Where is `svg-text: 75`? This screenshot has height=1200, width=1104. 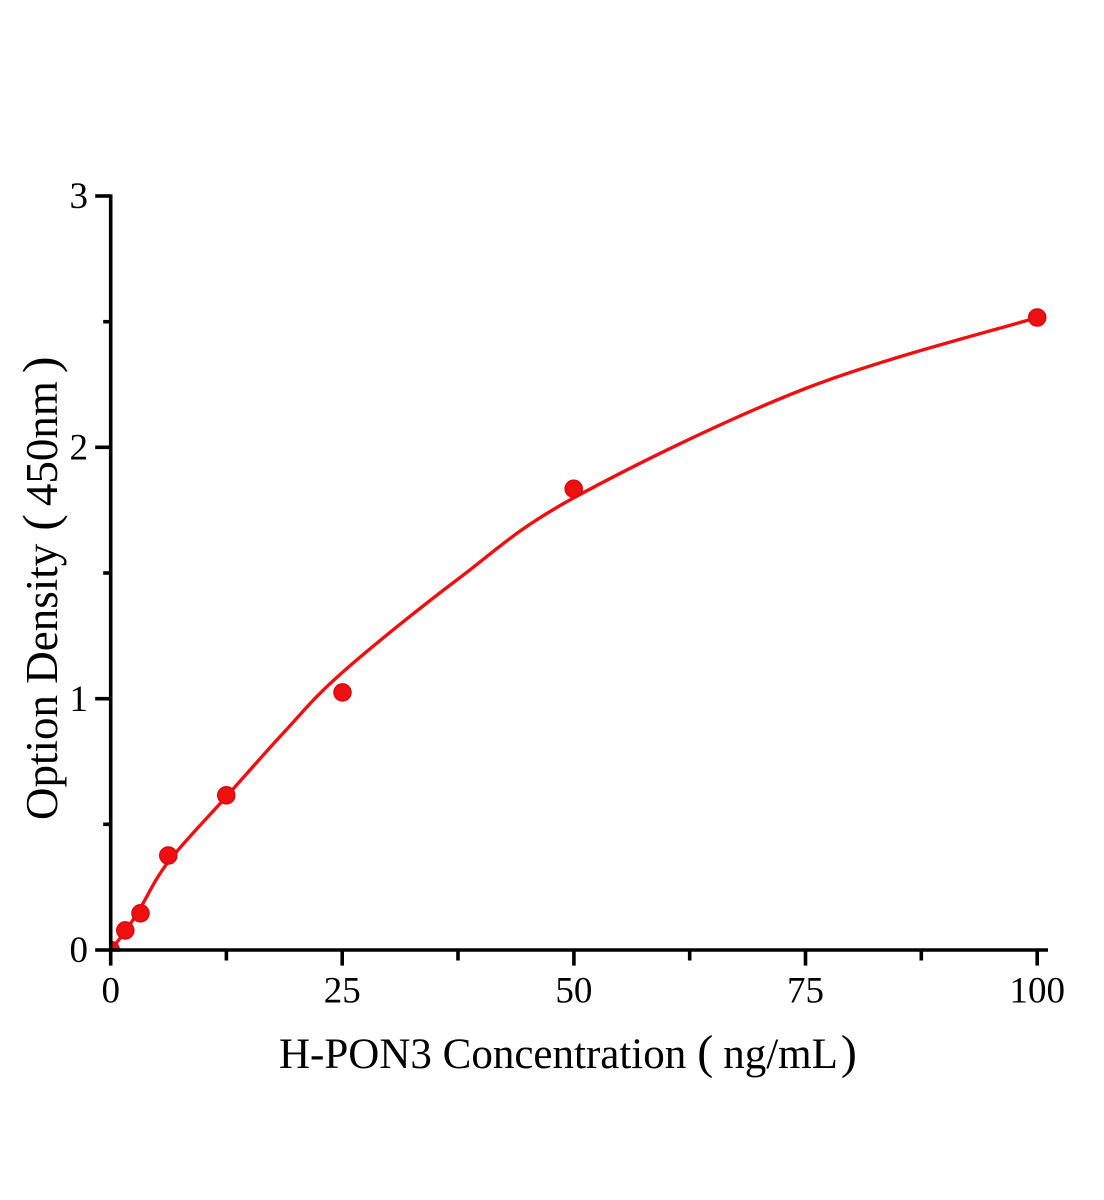 svg-text: 75 is located at coordinates (805, 991).